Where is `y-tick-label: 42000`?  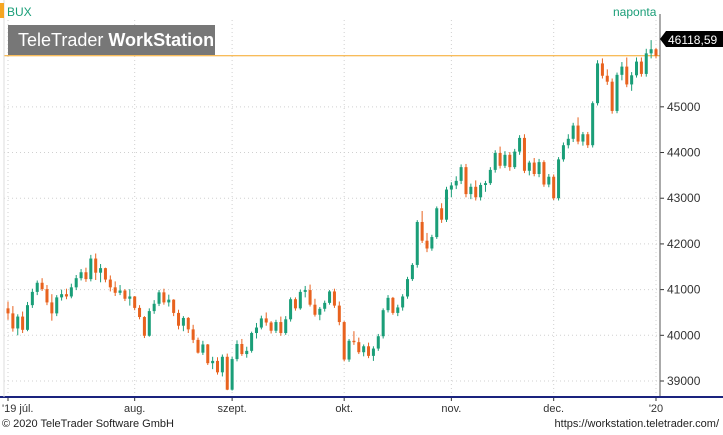 y-tick-label: 42000 is located at coordinates (684, 244).